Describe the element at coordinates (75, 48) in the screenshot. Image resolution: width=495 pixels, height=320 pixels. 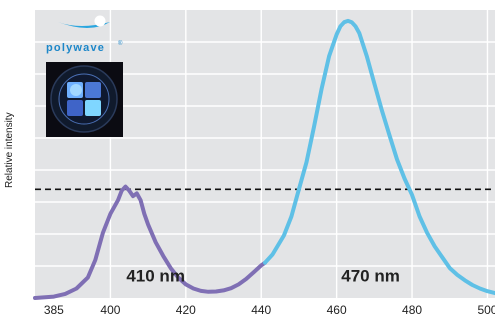
I see `brand-name: polywave` at that location.